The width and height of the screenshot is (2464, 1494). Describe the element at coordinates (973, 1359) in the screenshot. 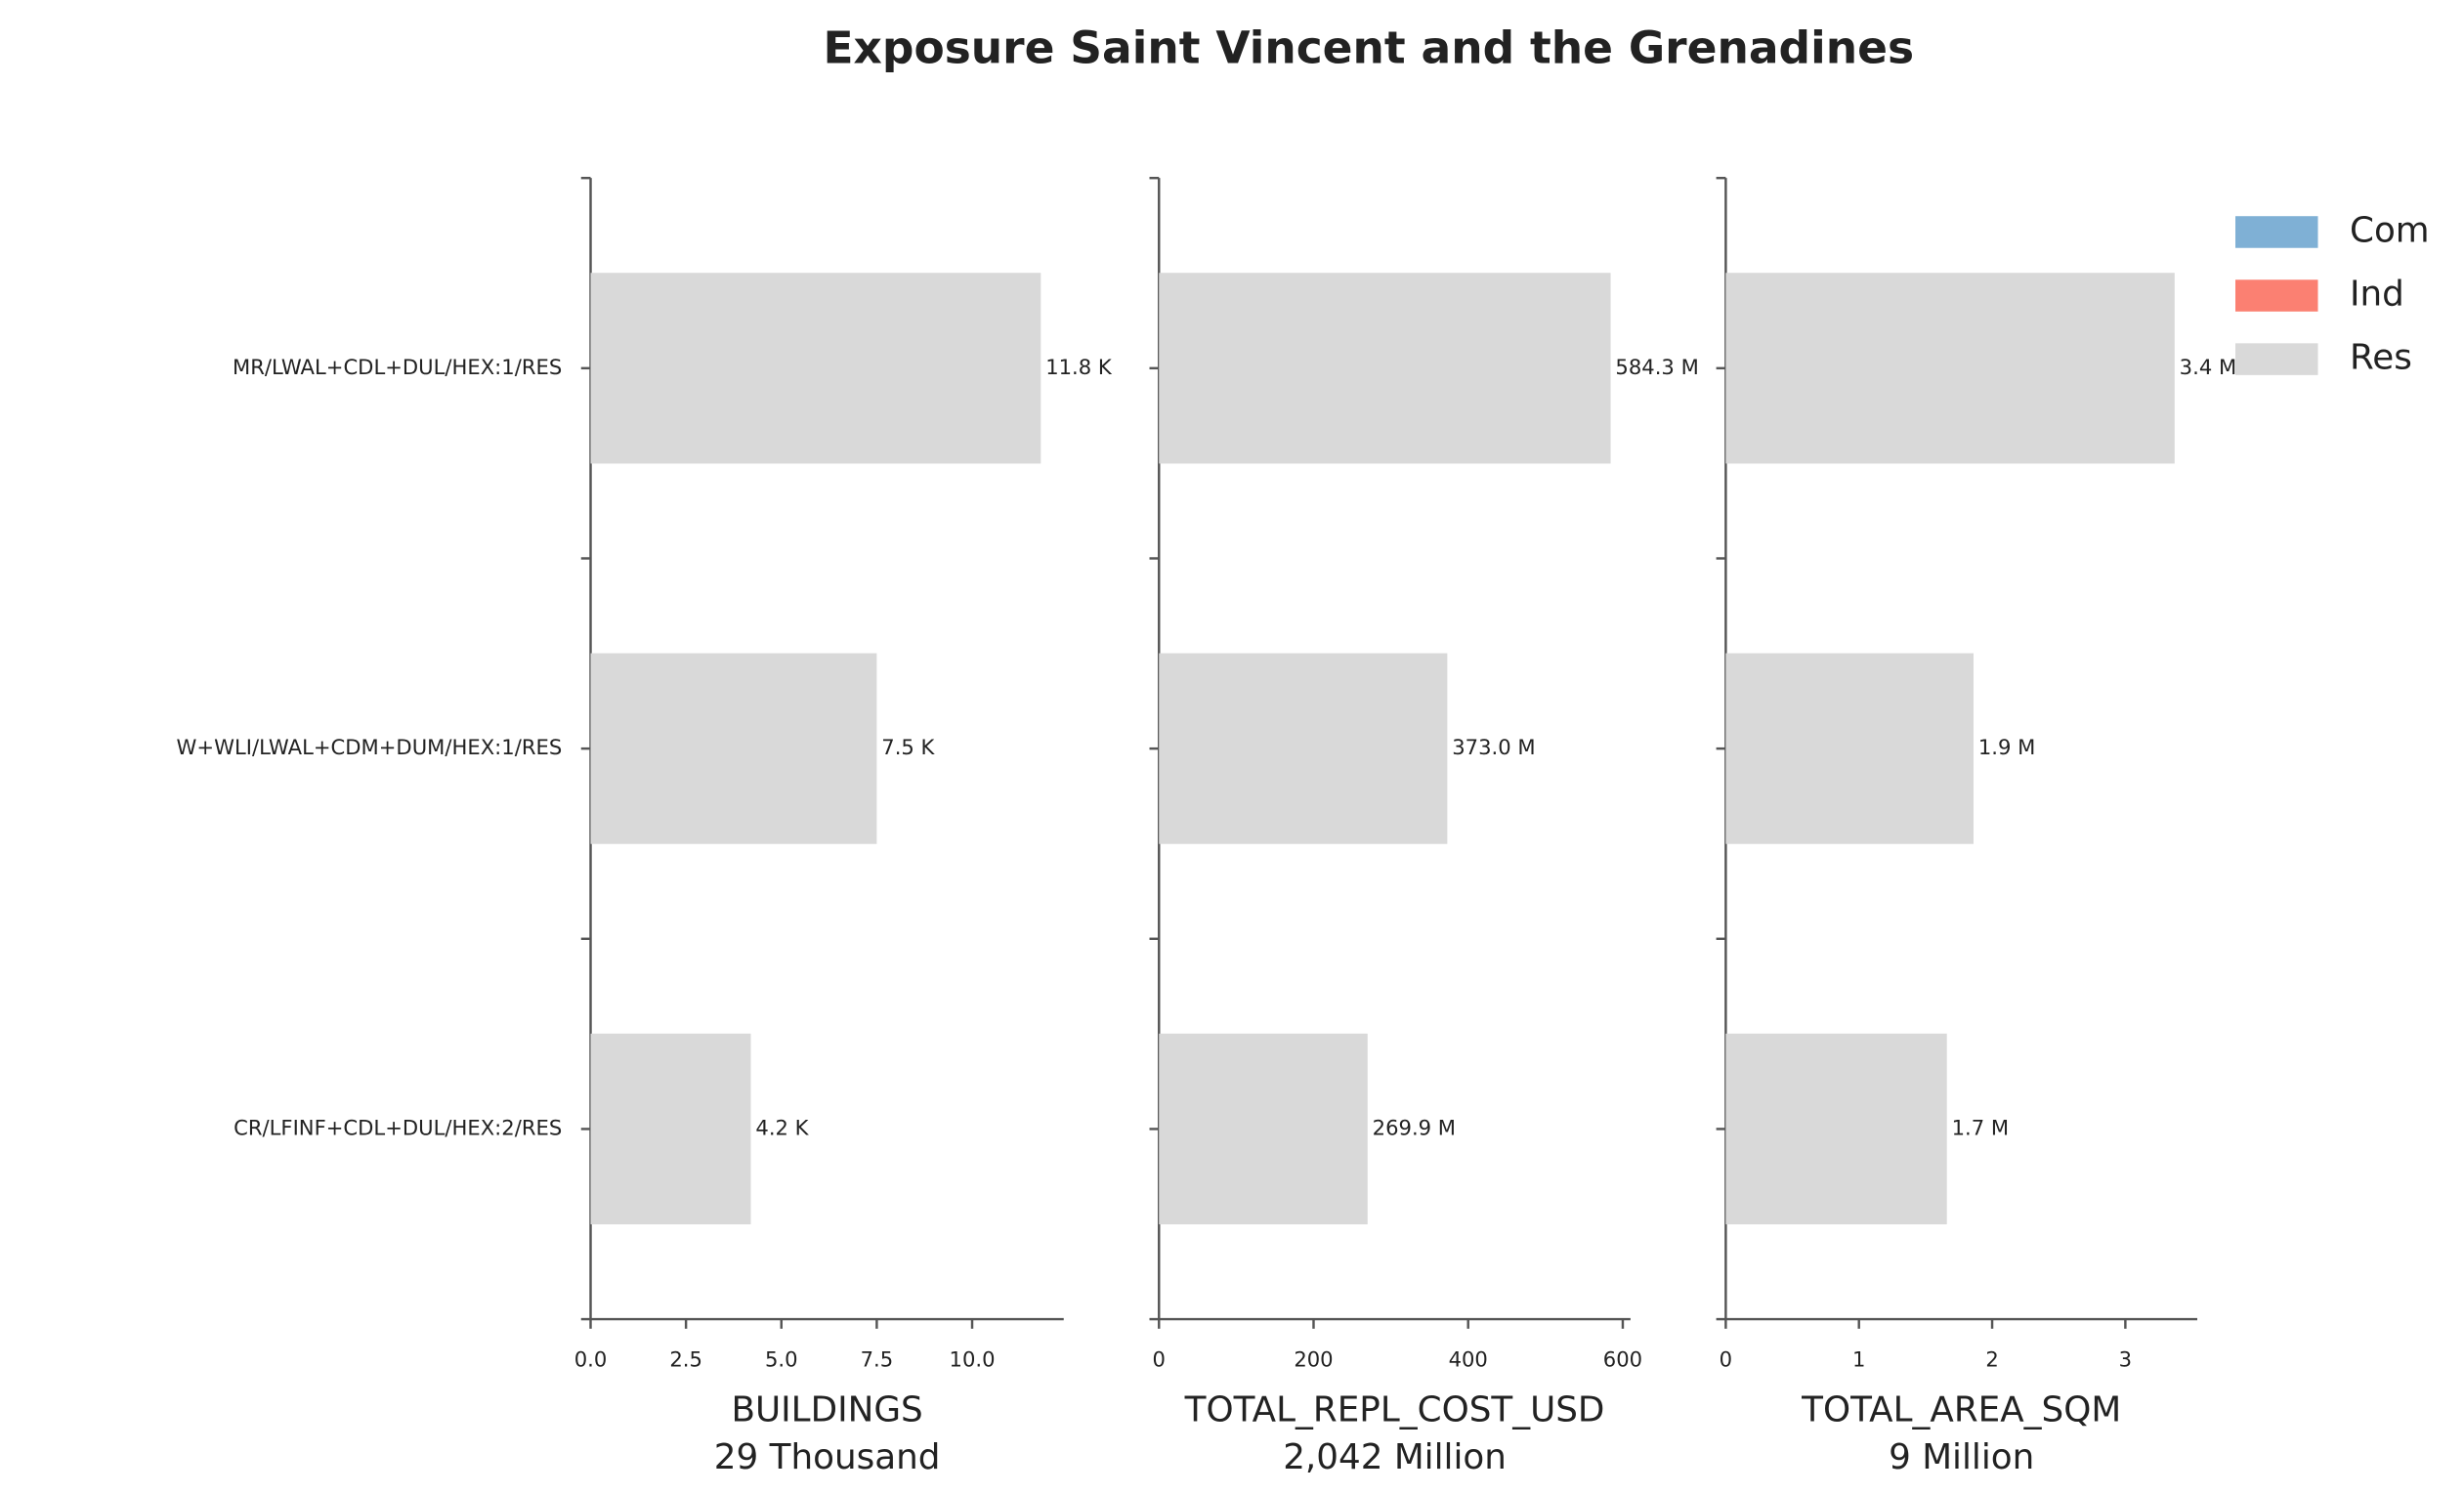

I see `x-tick-label: 10.0` at that location.